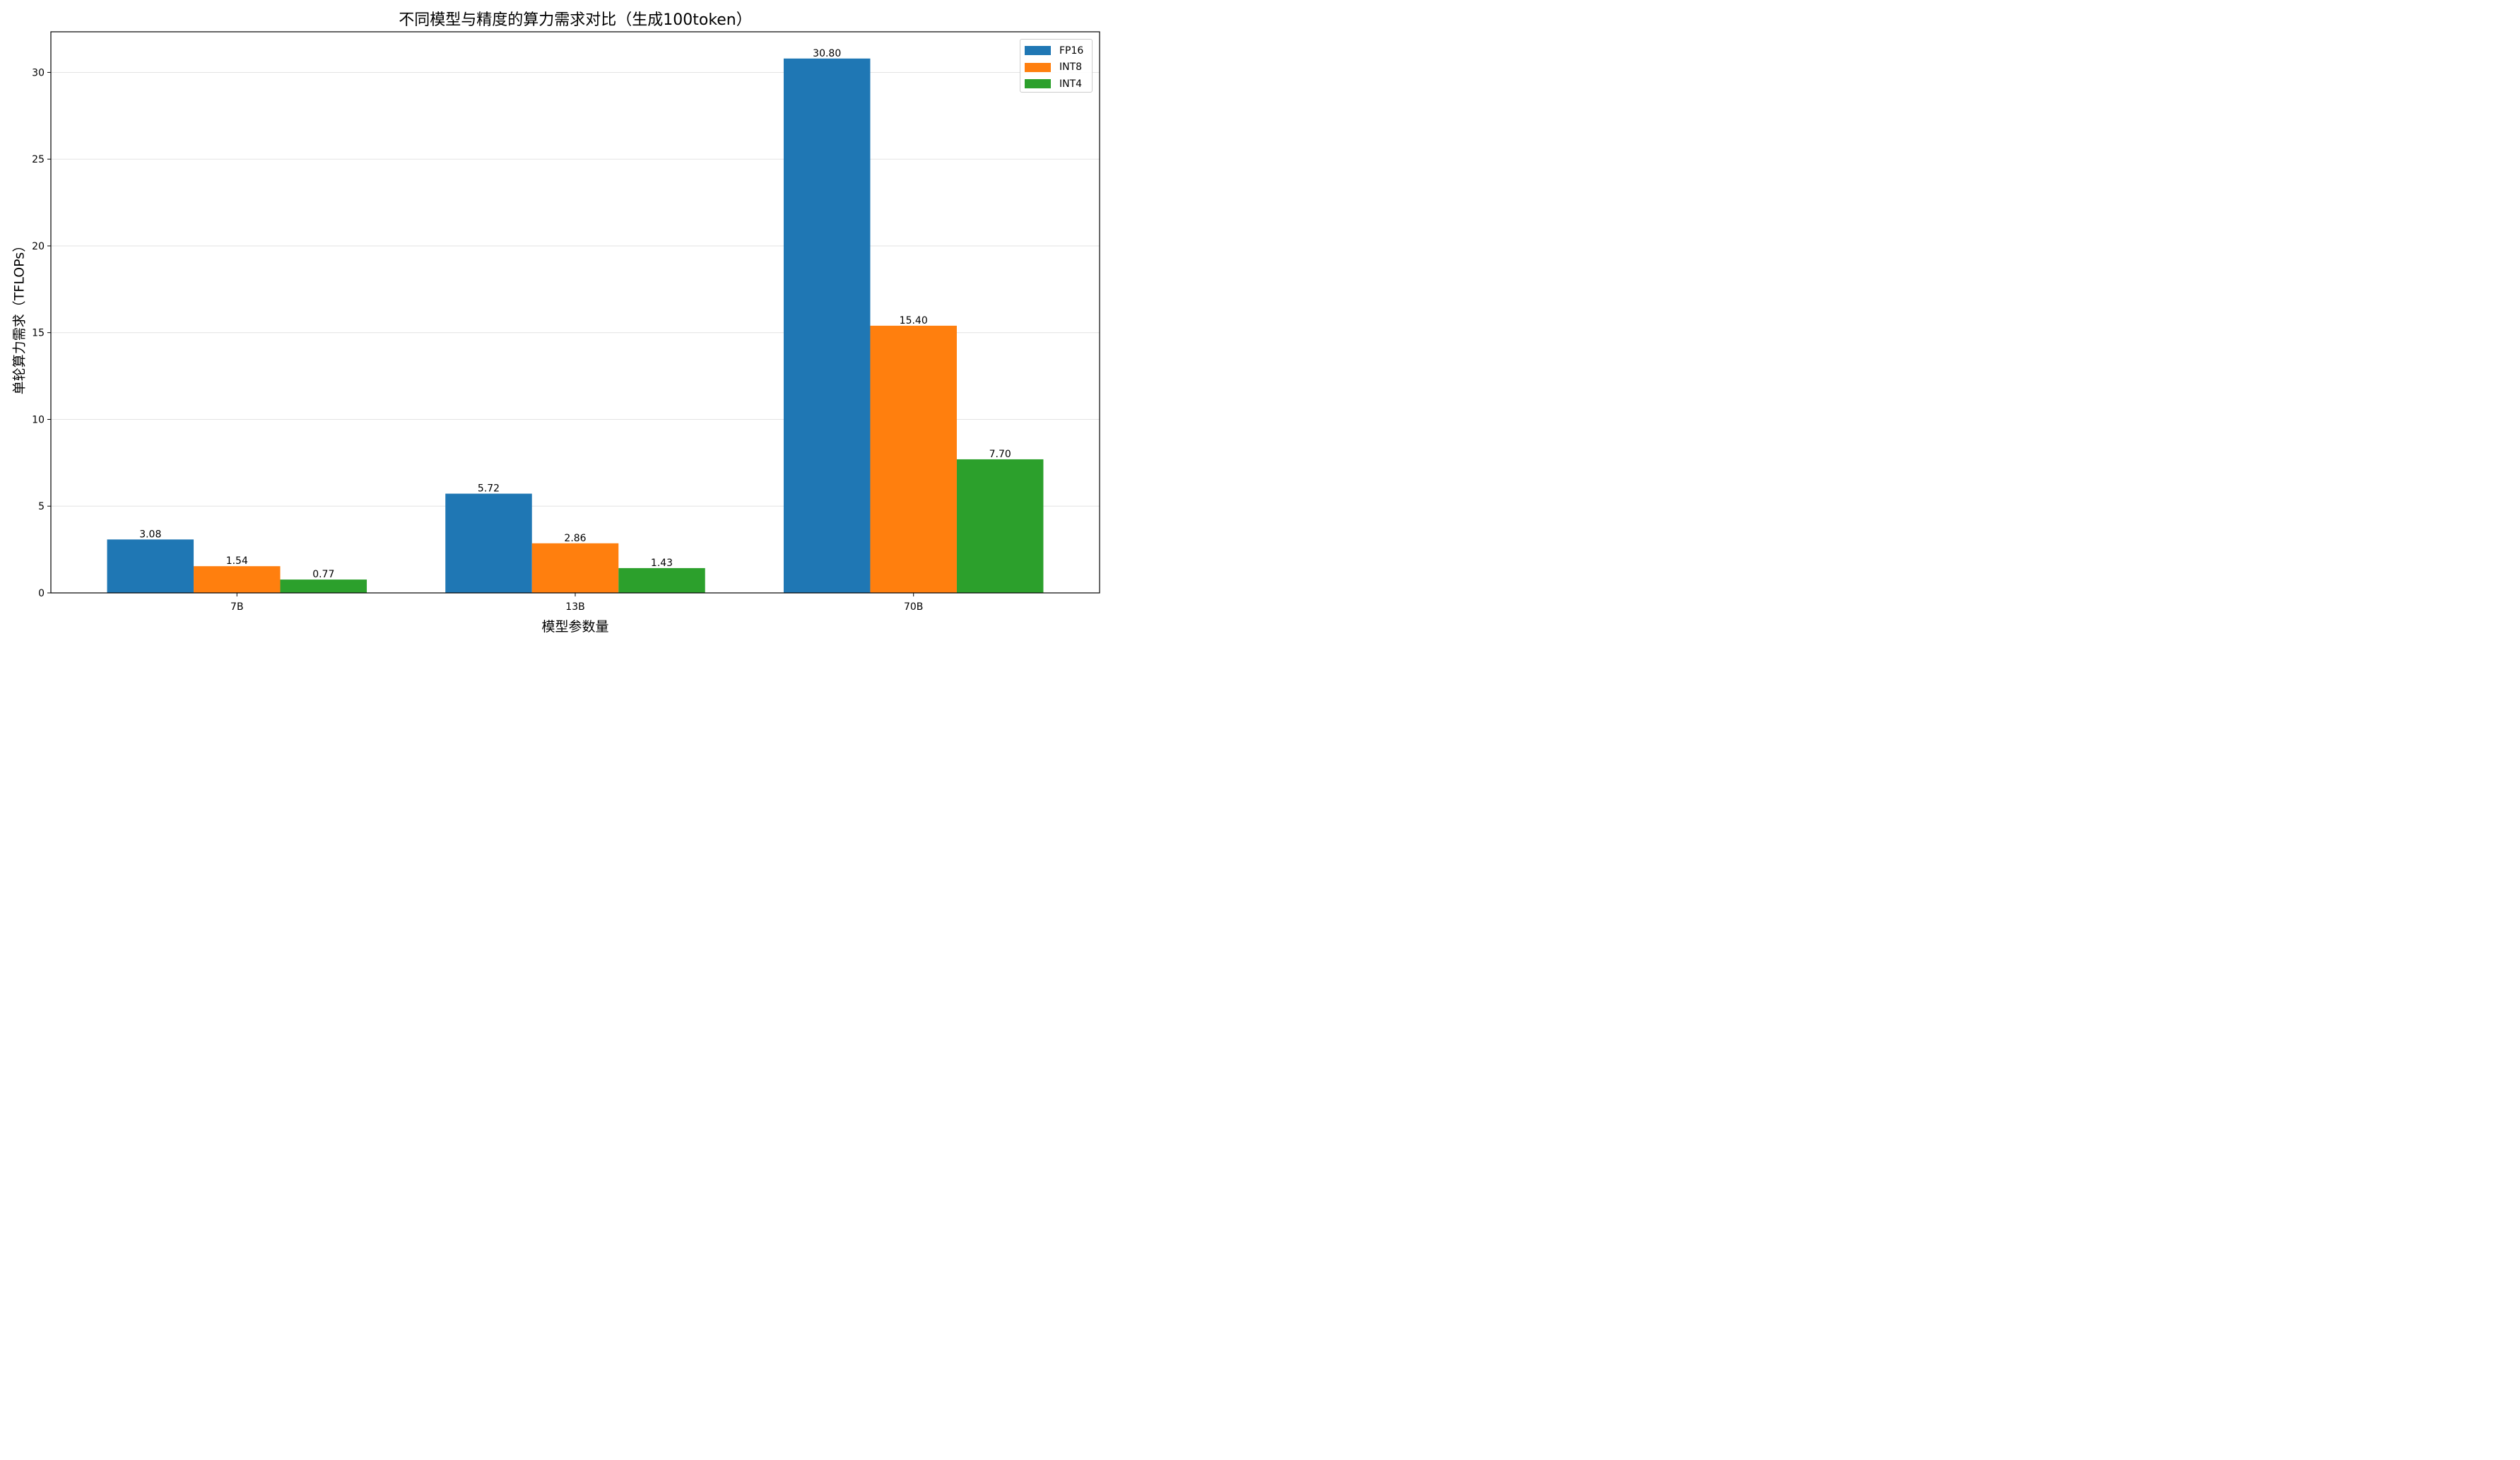  Describe the element at coordinates (661, 580) in the screenshot. I see `bar-int4-13B` at that location.